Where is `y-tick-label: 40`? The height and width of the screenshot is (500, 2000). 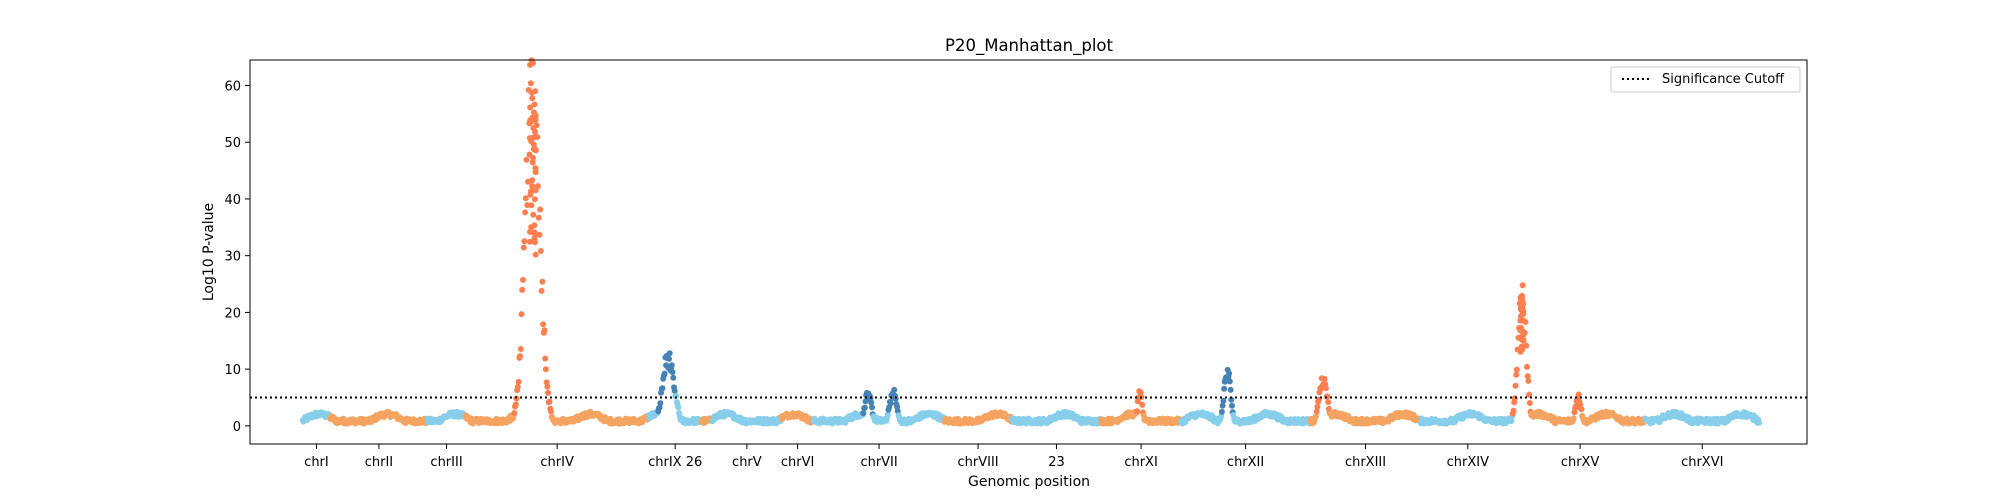
y-tick-label: 40 is located at coordinates (232, 200).